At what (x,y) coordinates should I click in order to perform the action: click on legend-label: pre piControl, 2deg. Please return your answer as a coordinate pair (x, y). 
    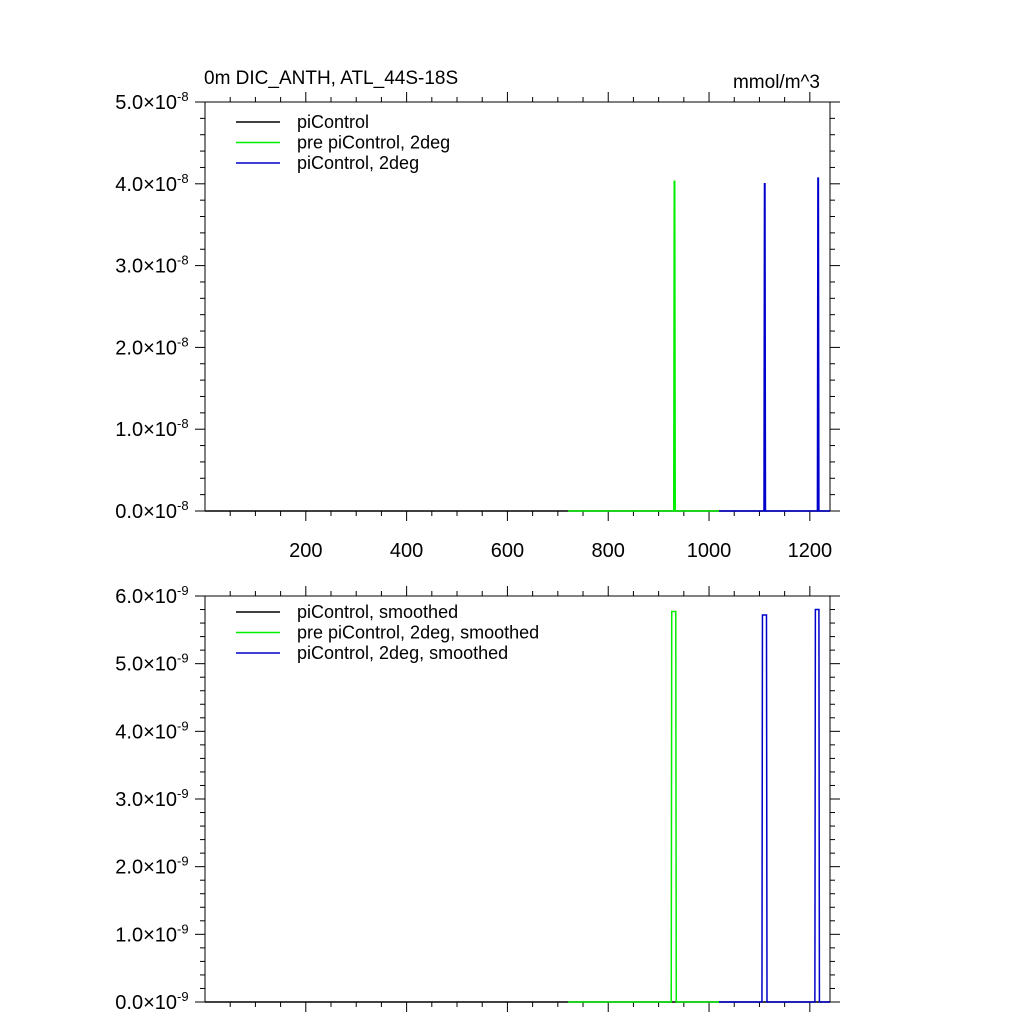
    Looking at the image, I should click on (373, 143).